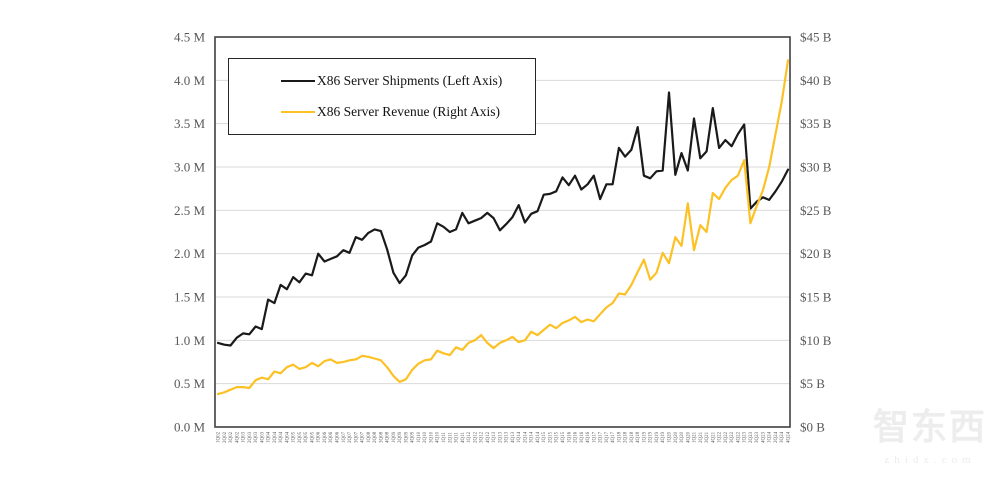  I want to click on x-axis-tick-label: 4Q03, so click(262, 437).